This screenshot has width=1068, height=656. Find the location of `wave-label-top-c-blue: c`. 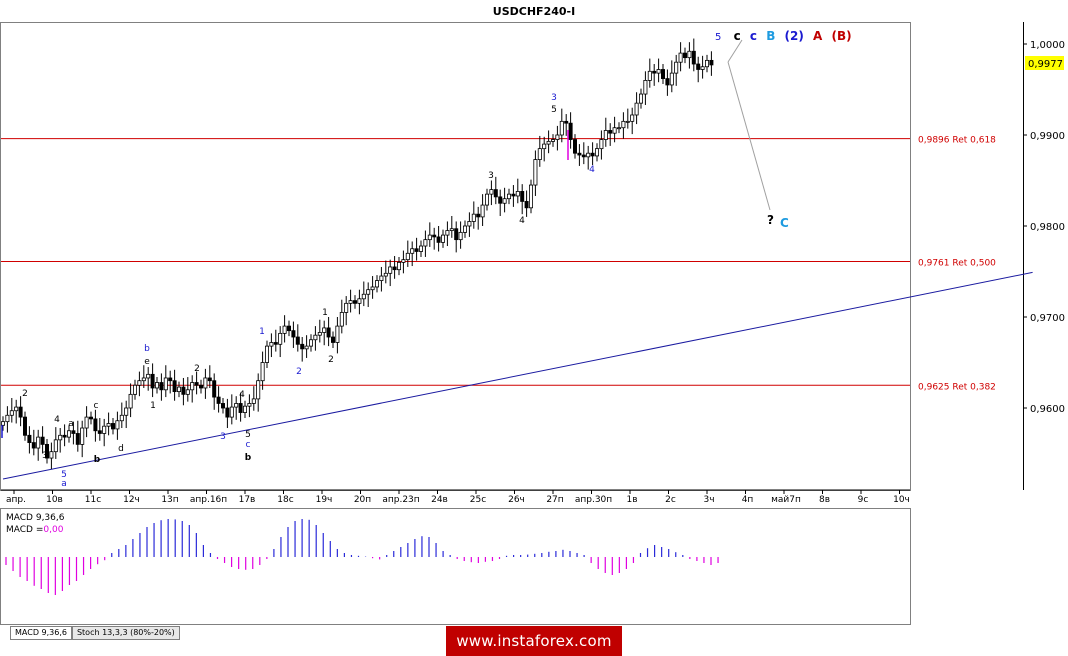

wave-label-top-c-blue: c is located at coordinates (753, 36).